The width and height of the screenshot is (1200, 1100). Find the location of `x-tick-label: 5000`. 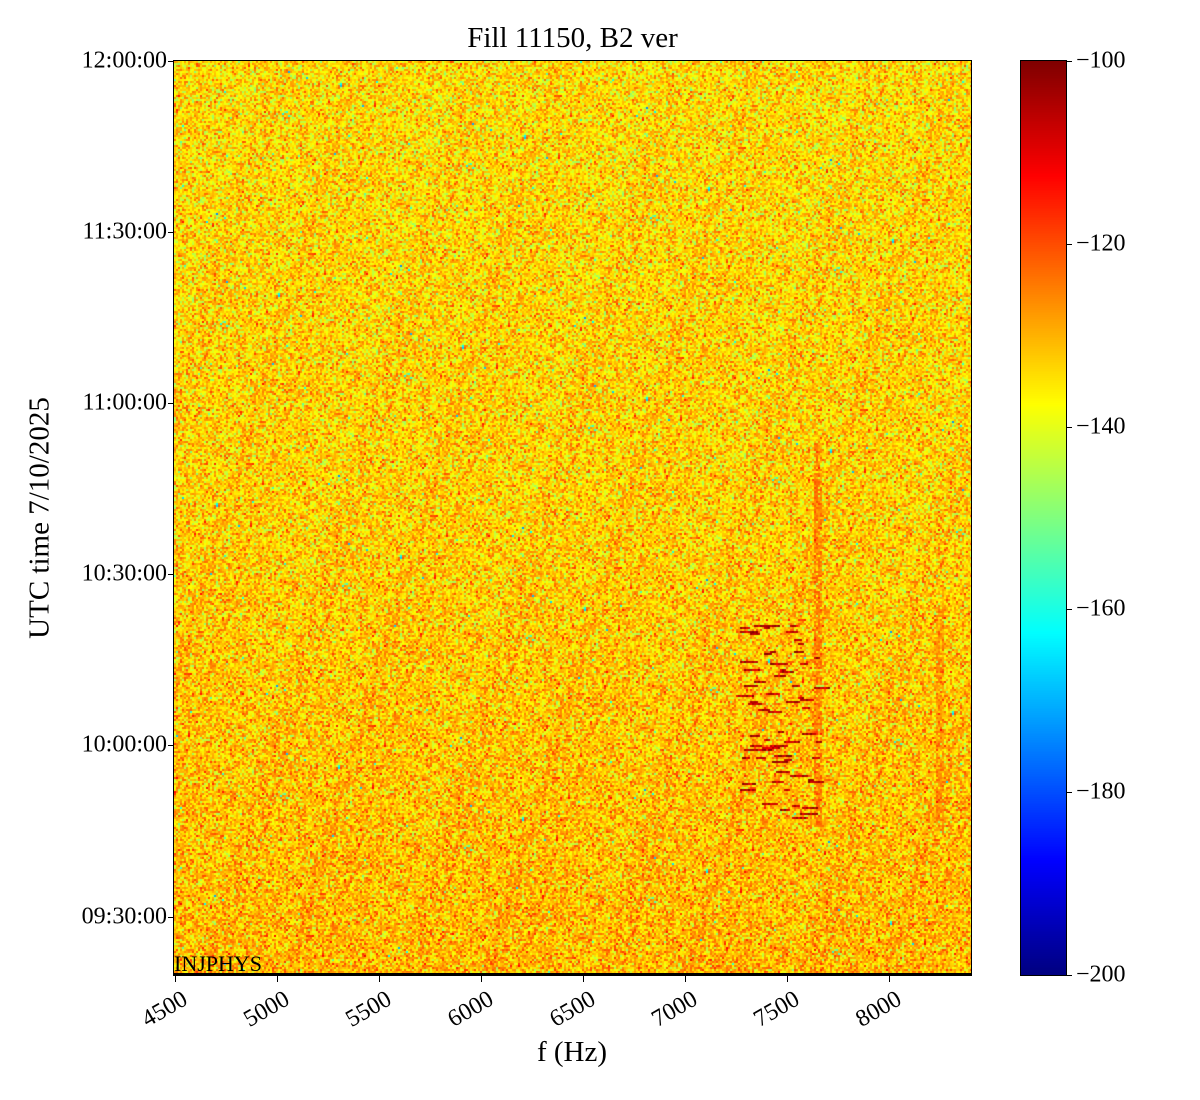

x-tick-label: 5000 is located at coordinates (267, 1009).